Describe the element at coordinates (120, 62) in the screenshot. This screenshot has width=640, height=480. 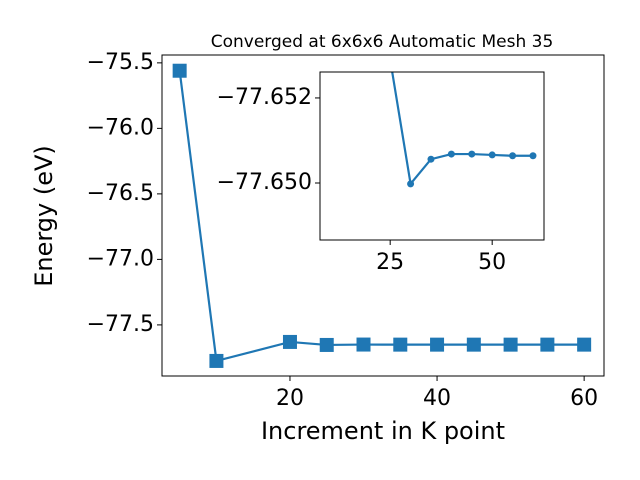
I see `y-tick-label: −75.5` at that location.